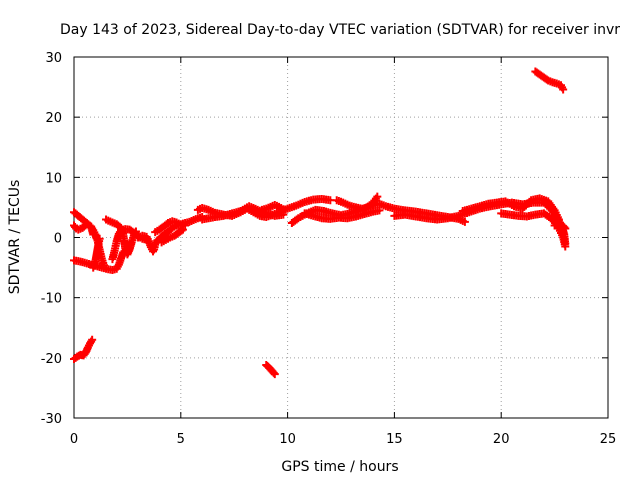 This screenshot has height=480, width=640. What do you see at coordinates (339, 467) in the screenshot?
I see `x-axis-label: GPS time / hours` at bounding box center [339, 467].